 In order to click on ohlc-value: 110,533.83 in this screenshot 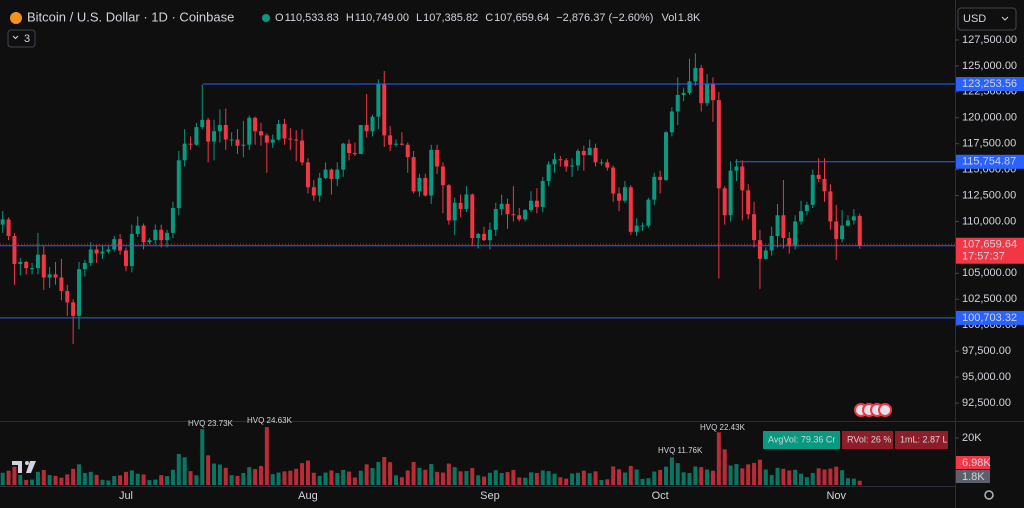, I will do `click(312, 18)`.